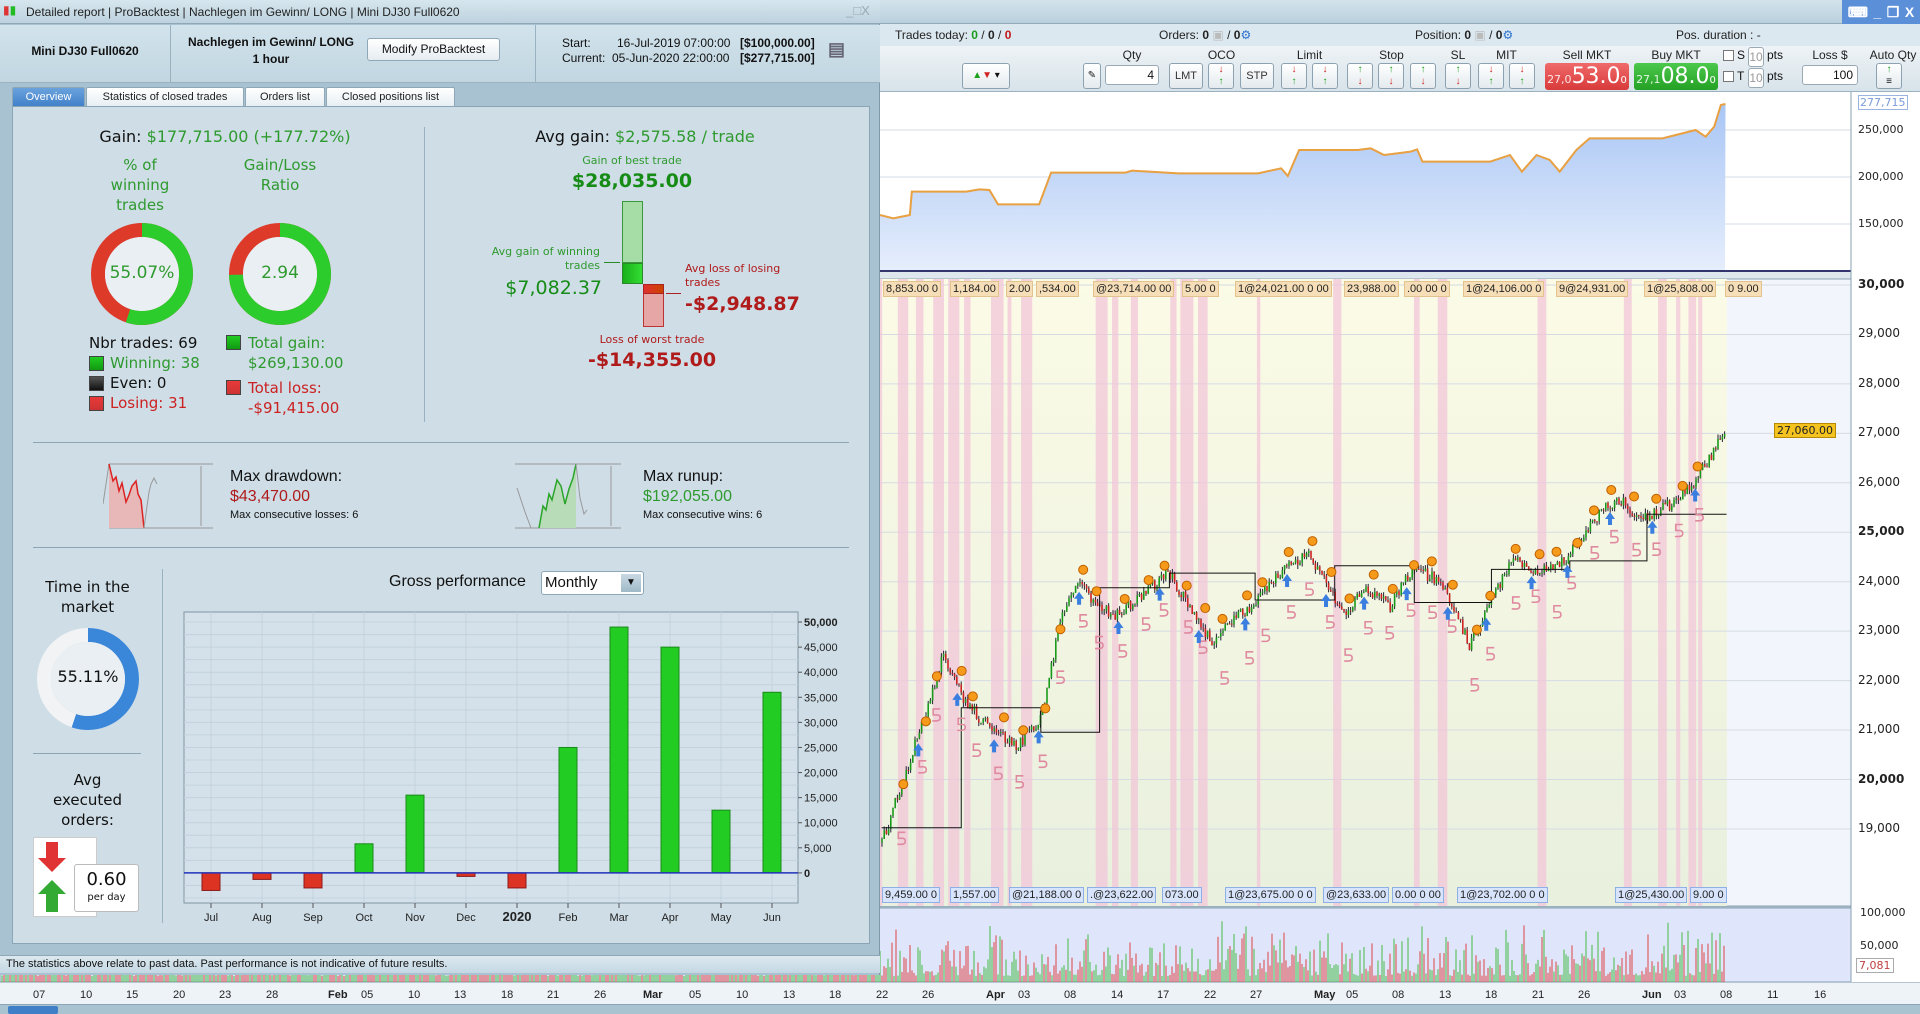  Describe the element at coordinates (1830, 75) in the screenshot. I see `loss-input: 100` at that location.